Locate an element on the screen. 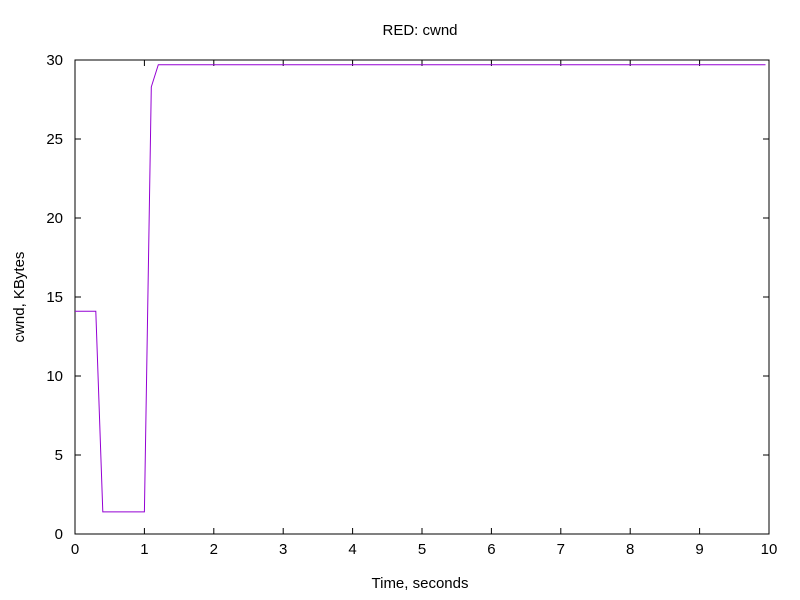 This screenshot has height=600, width=800. y-tick-label: 5 is located at coordinates (59, 455).